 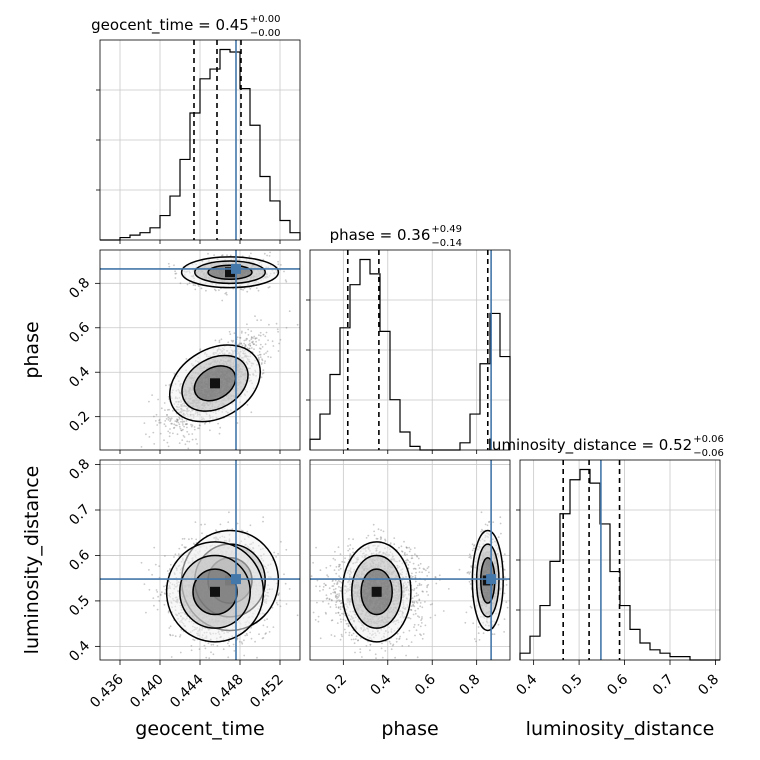 I want to click on injection-marker, so click(x=236, y=268).